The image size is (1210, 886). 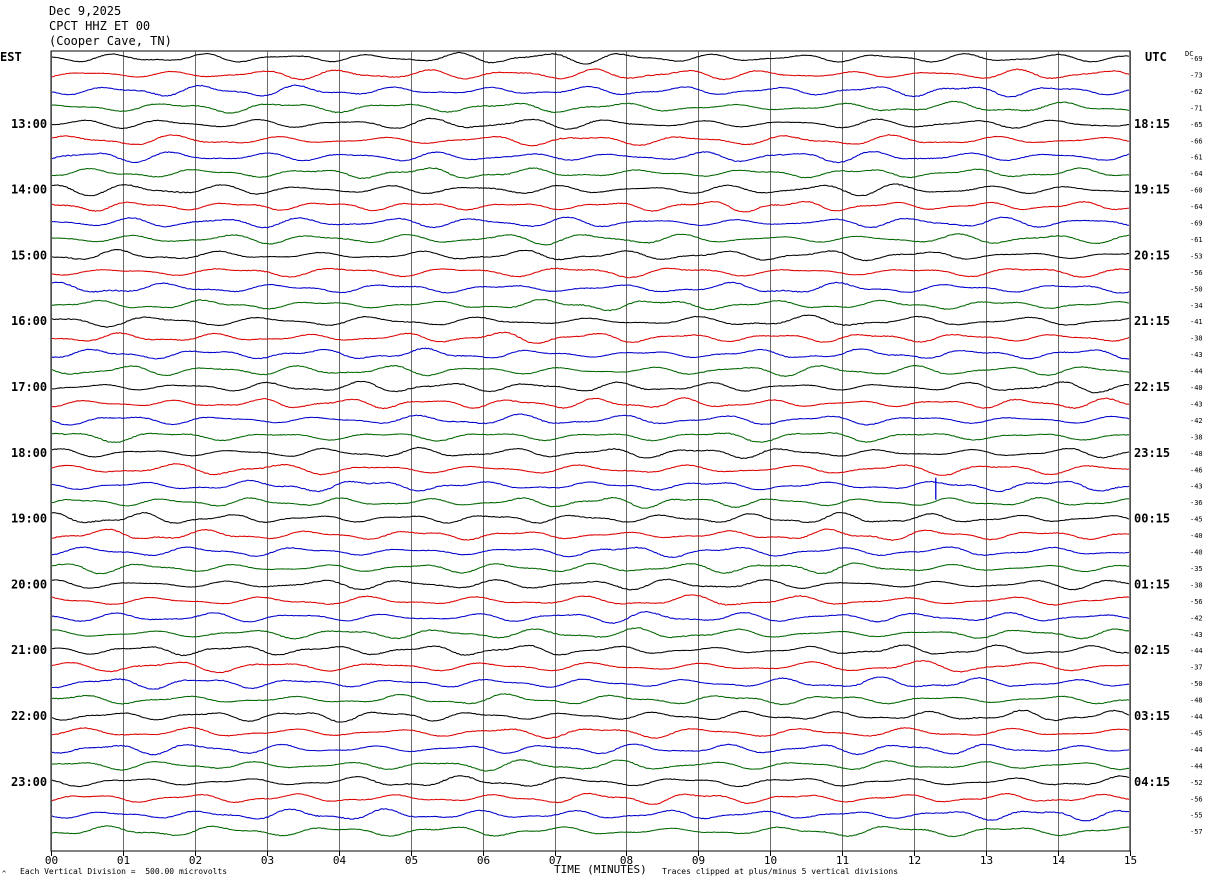 I want to click on left-hour-label: 14:00, so click(x=29, y=190).